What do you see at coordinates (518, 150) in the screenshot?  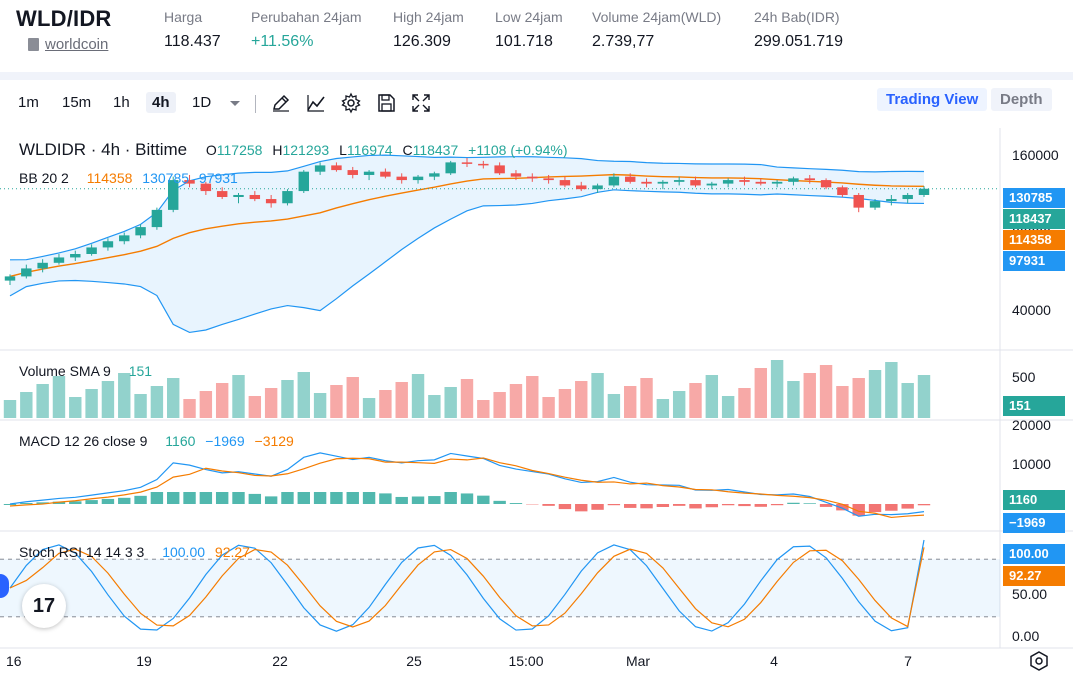 I see `ohlc-change: +1108 (+0.94%)` at bounding box center [518, 150].